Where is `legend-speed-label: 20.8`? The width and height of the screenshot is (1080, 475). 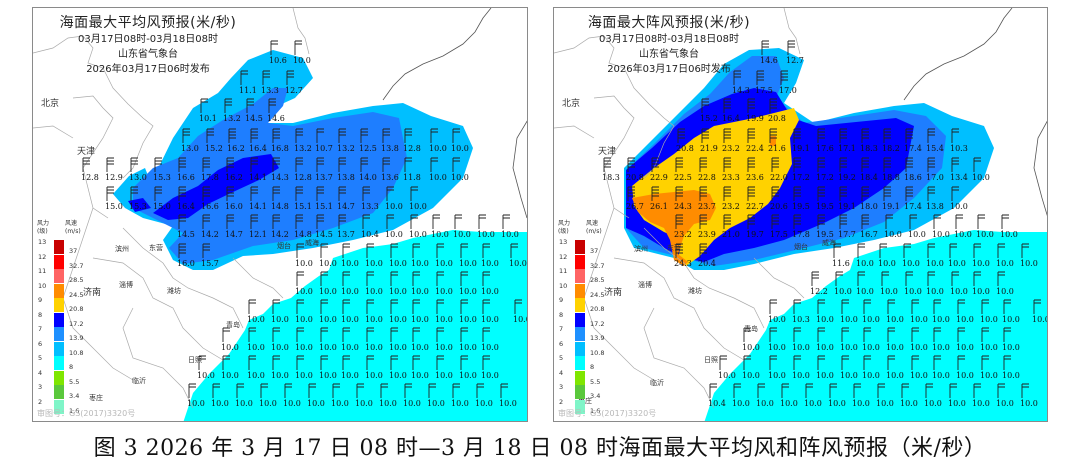
legend-speed-label: 20.8 is located at coordinates (76, 309).